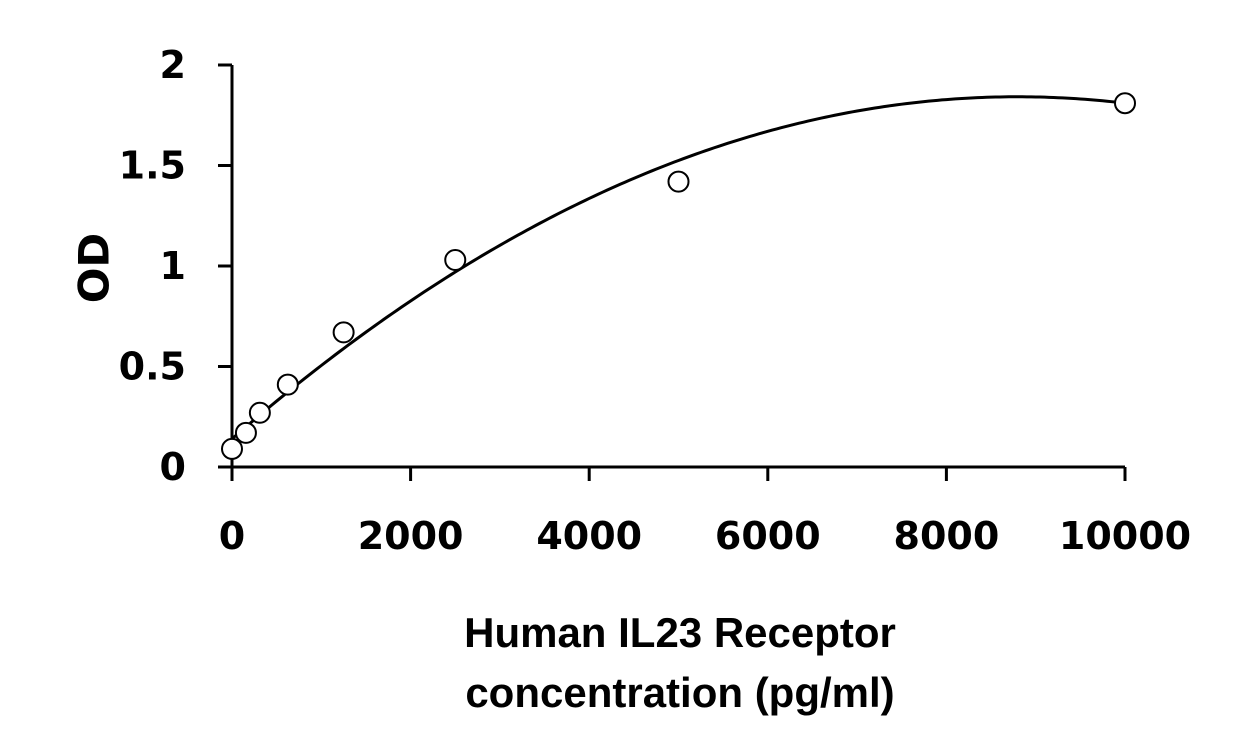 The width and height of the screenshot is (1245, 750). I want to click on y-axis-title: OD, so click(94, 268).